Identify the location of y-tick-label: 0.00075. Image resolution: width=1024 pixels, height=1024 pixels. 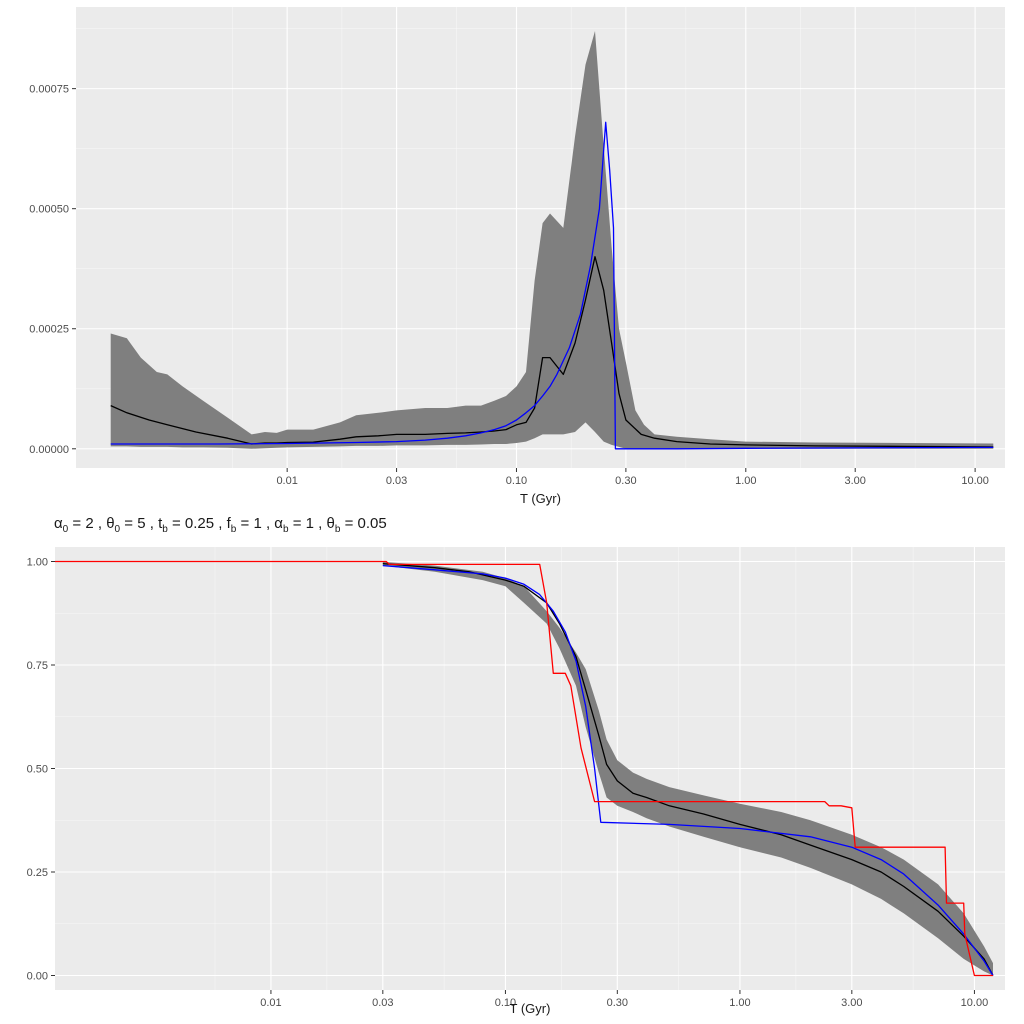
(49, 90).